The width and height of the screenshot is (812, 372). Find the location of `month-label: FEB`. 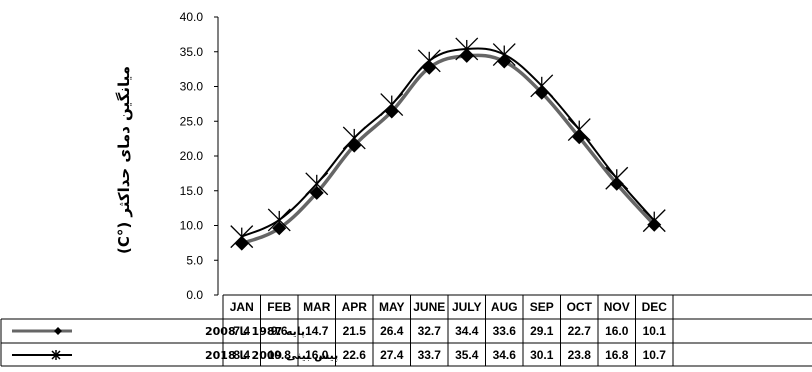

month-label: FEB is located at coordinates (279, 307).